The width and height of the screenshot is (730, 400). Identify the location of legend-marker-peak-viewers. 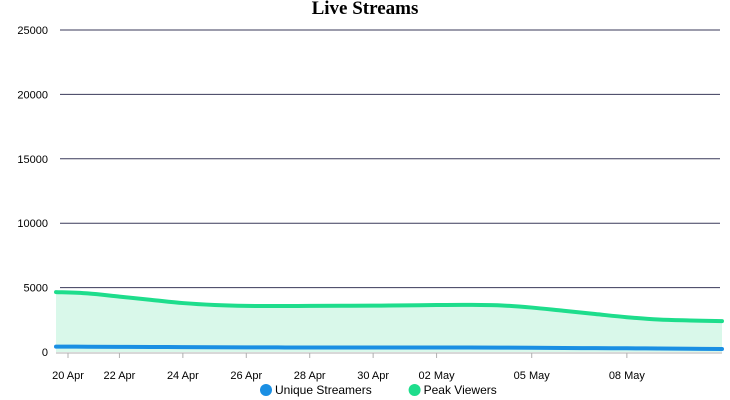
(414, 390).